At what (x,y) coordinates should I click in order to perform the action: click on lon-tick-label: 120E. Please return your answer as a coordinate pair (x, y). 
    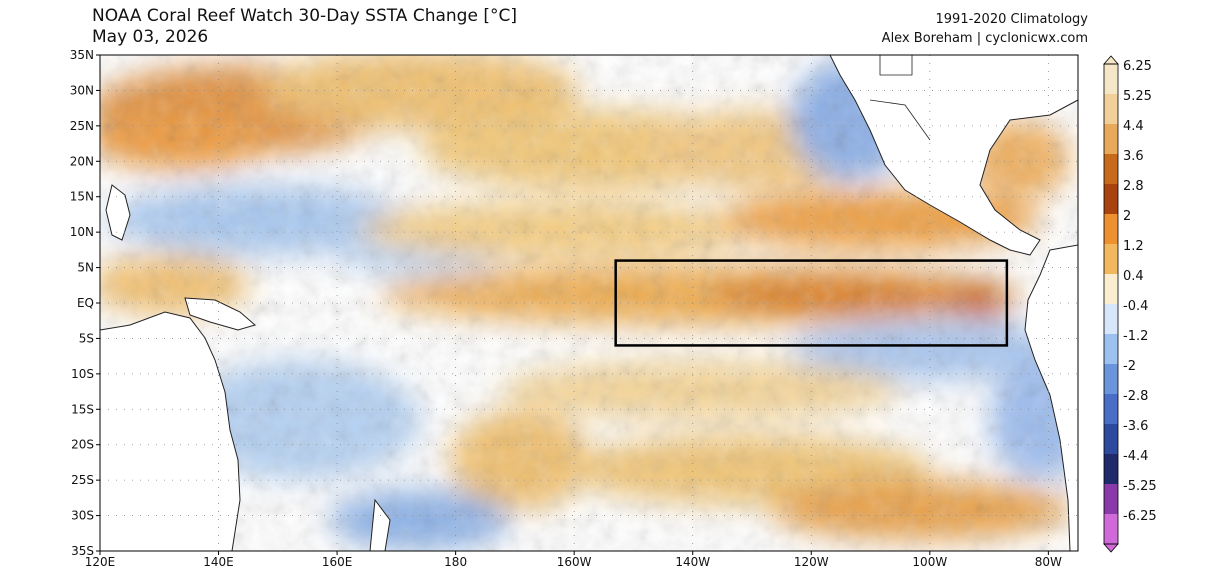
    Looking at the image, I should click on (100, 562).